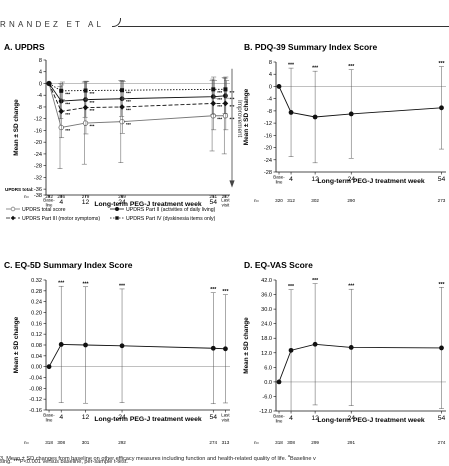 The image size is (449, 466). I want to click on y-tick-label: 0.32, so click(36, 281).